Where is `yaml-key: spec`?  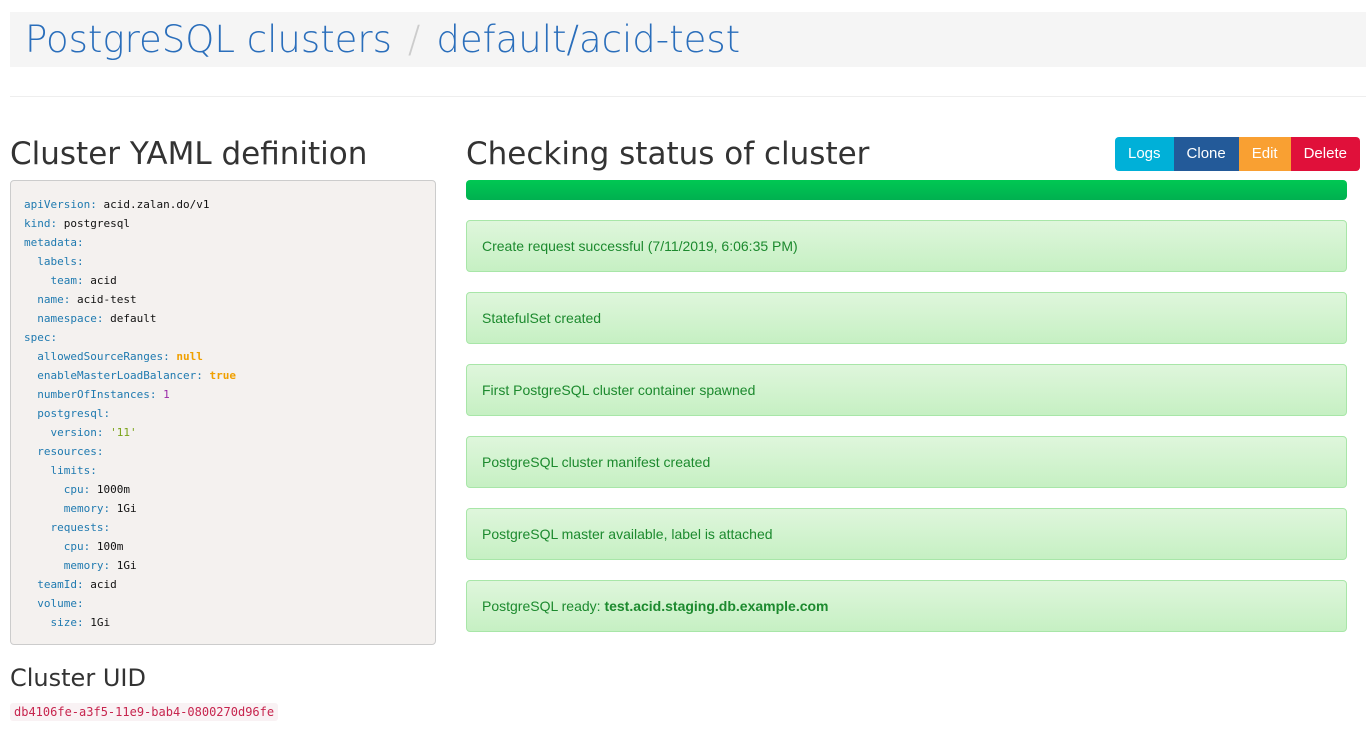 yaml-key: spec is located at coordinates (37, 337).